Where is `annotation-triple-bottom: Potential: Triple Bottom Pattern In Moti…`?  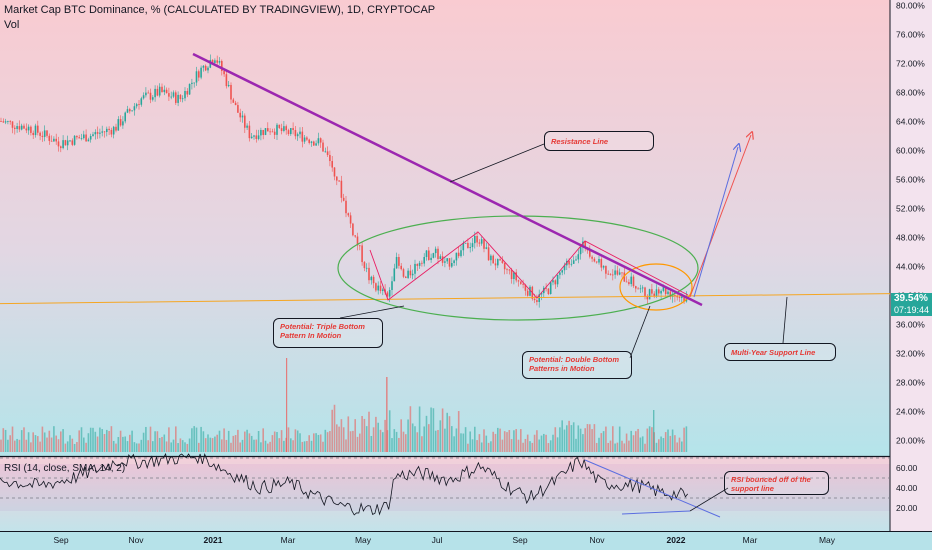
annotation-triple-bottom: Potential: Triple Bottom Pattern In Moti… is located at coordinates (328, 333).